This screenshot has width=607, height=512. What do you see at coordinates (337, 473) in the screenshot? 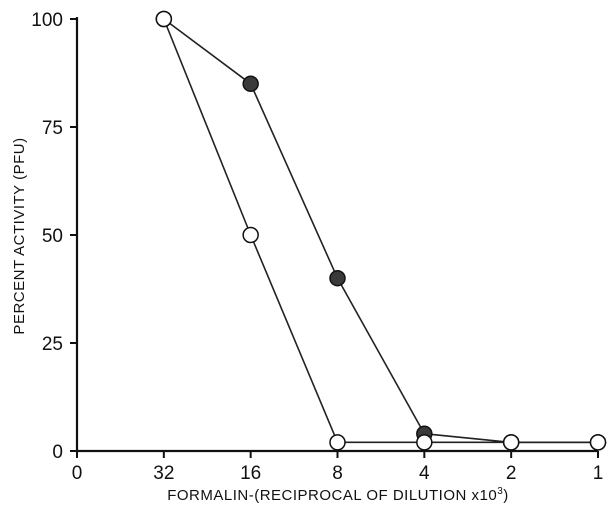
I see `x-tick-label-8: 8` at bounding box center [337, 473].